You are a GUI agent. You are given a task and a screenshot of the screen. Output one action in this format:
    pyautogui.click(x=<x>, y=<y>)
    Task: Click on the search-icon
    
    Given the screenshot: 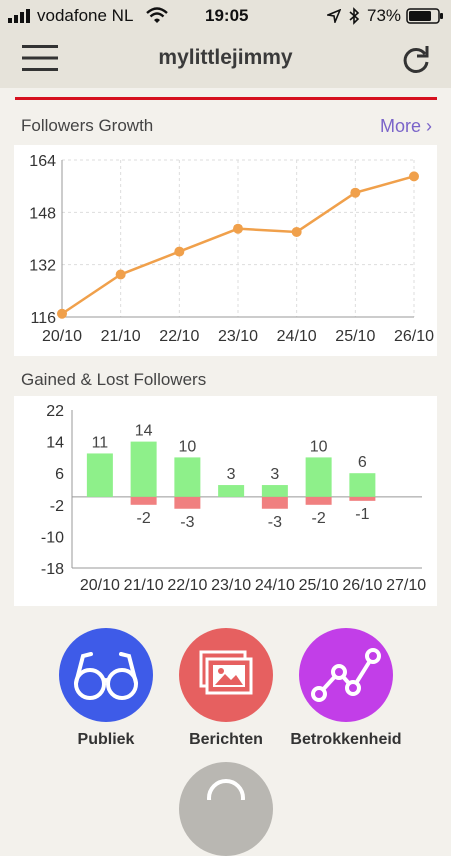 What is the action you would take?
    pyautogui.click(x=226, y=798)
    